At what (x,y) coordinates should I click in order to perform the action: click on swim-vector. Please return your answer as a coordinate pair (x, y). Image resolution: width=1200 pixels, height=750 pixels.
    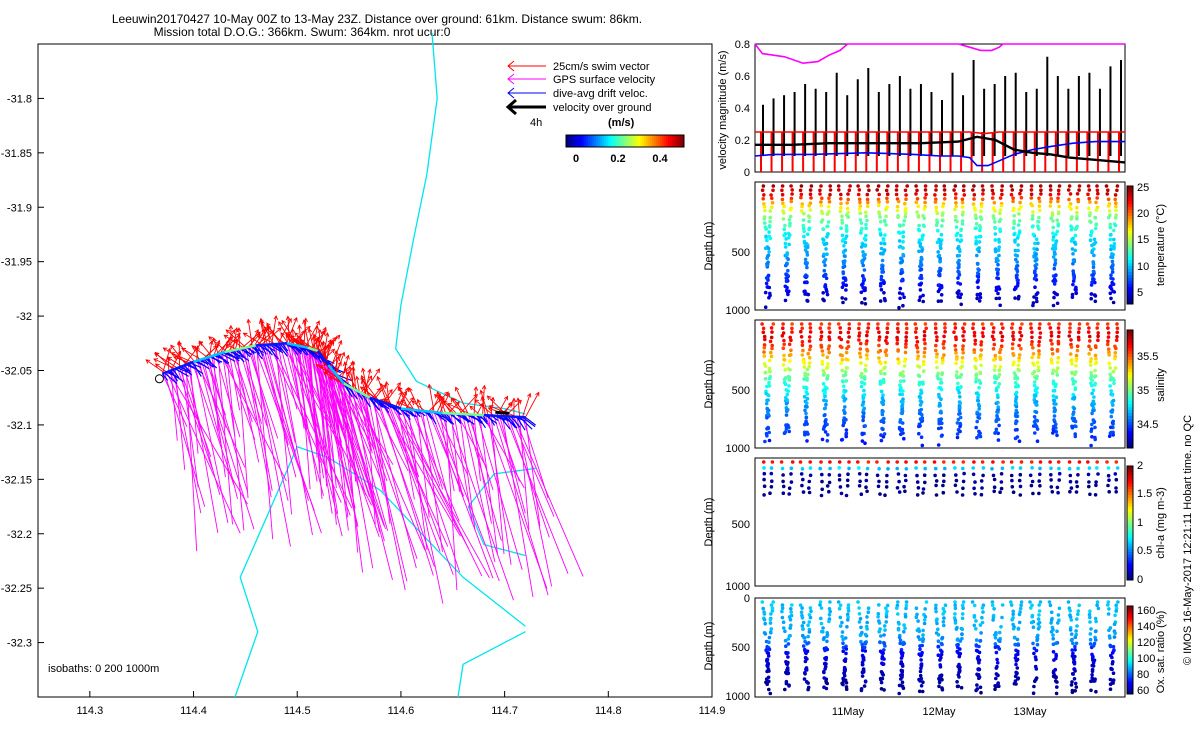
    Looking at the image, I should click on (176, 356).